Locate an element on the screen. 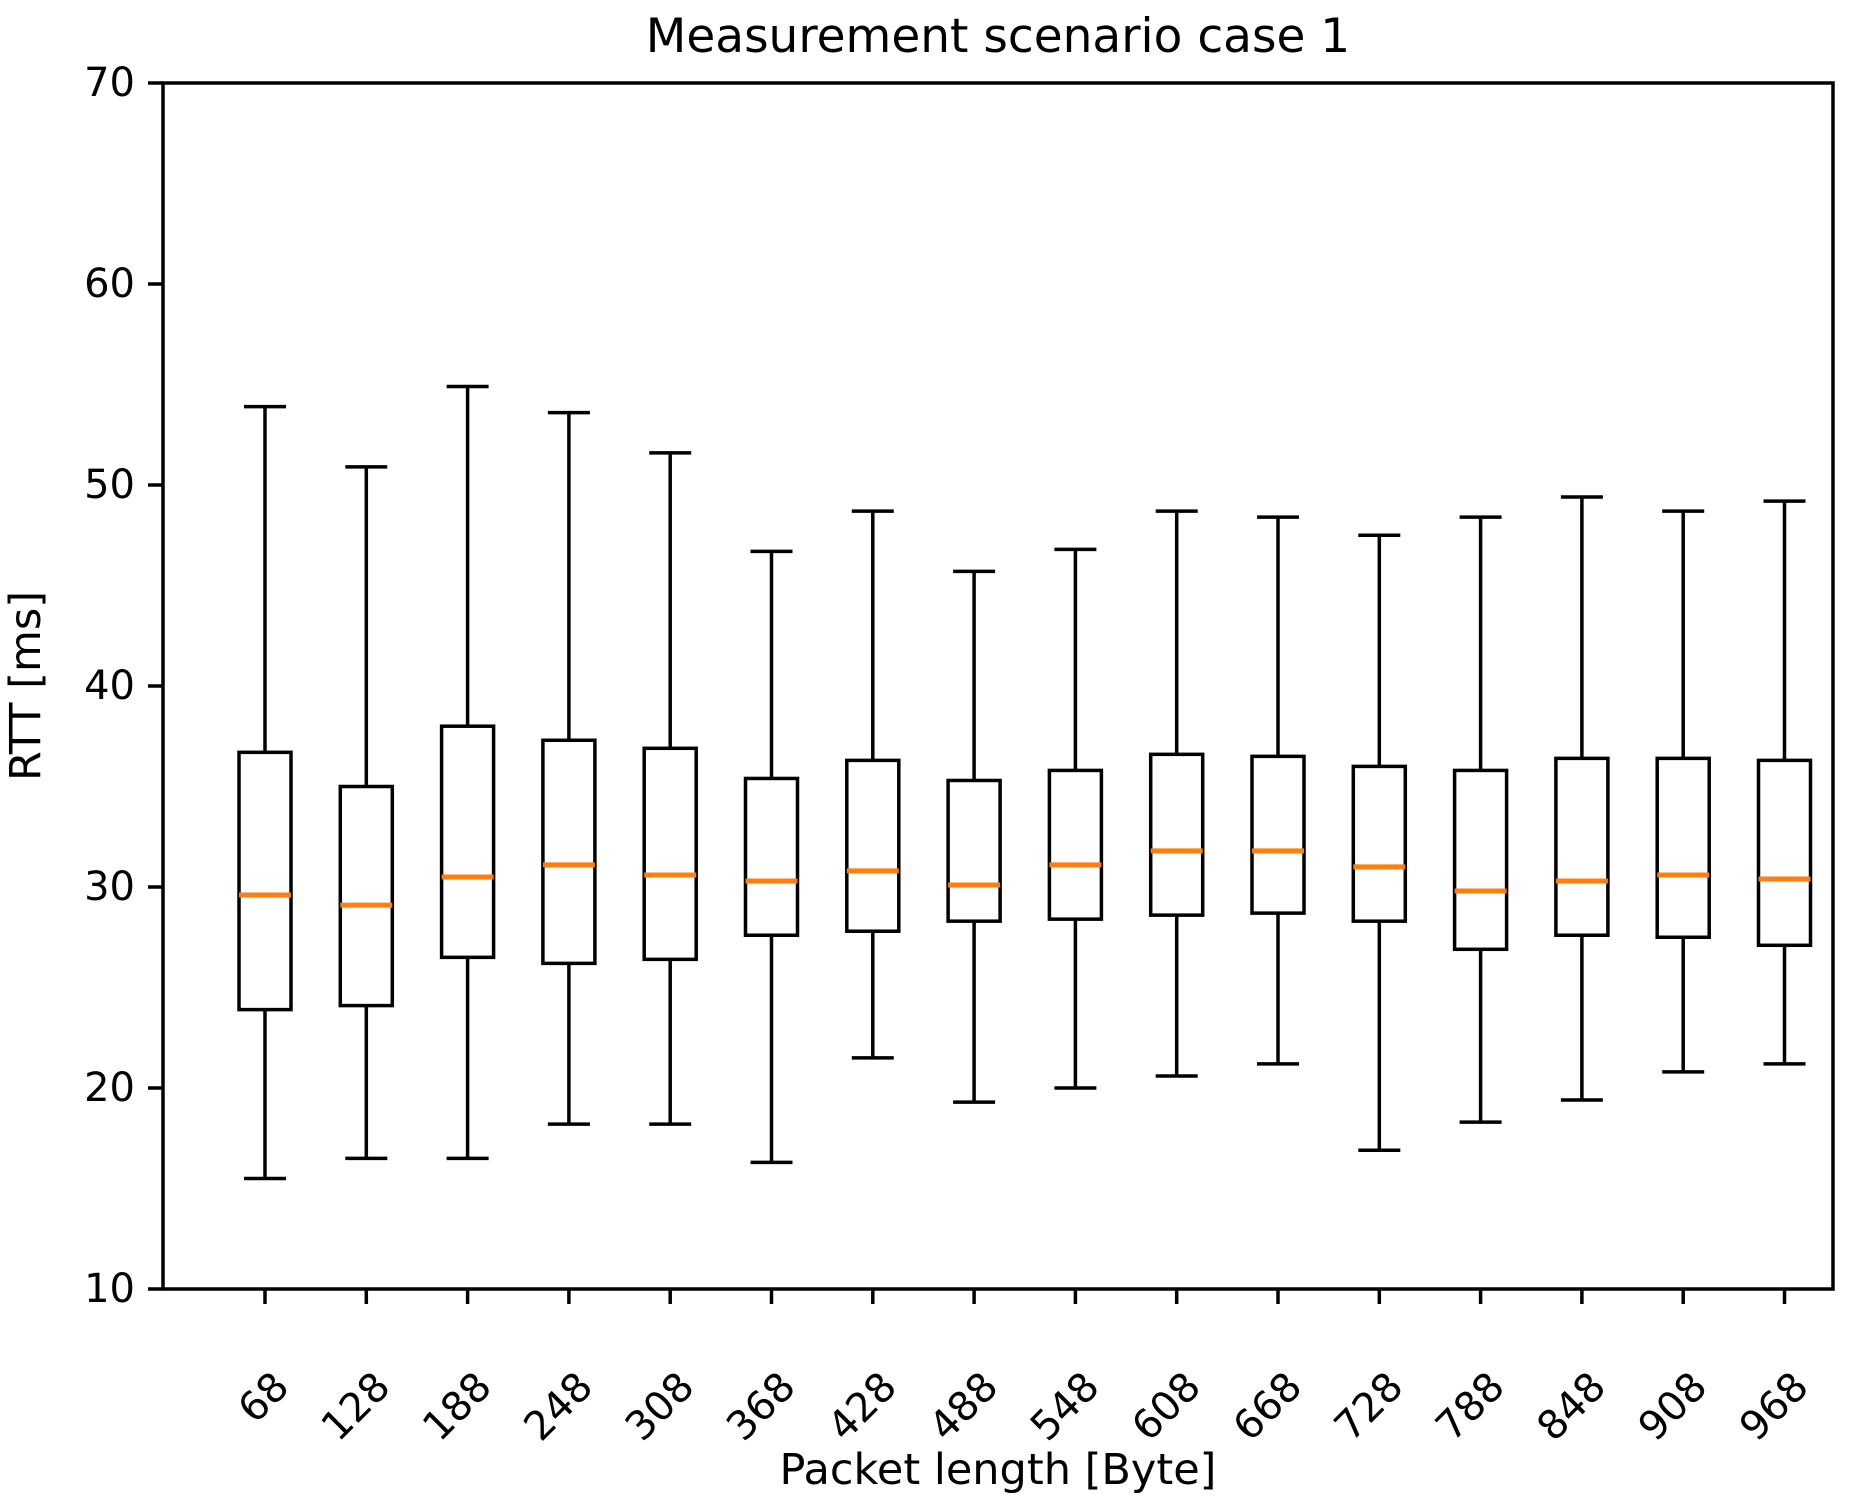  x-tick-label: 788 is located at coordinates (1470, 1407).